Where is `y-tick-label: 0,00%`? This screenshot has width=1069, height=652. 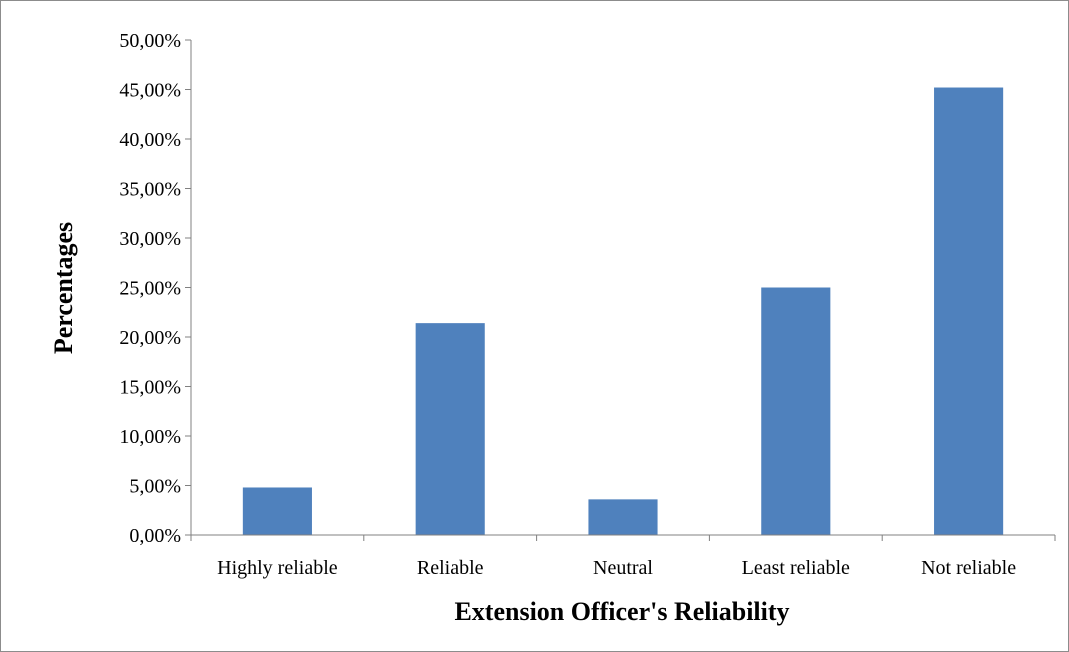
y-tick-label: 0,00% is located at coordinates (155, 536).